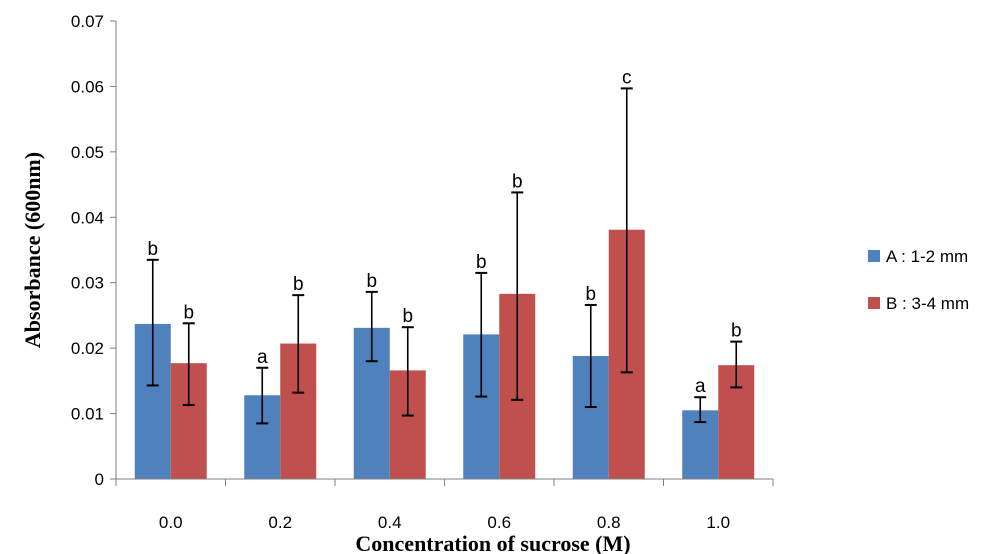 The width and height of the screenshot is (987, 554). What do you see at coordinates (627, 77) in the screenshot?
I see `significance-label: c` at bounding box center [627, 77].